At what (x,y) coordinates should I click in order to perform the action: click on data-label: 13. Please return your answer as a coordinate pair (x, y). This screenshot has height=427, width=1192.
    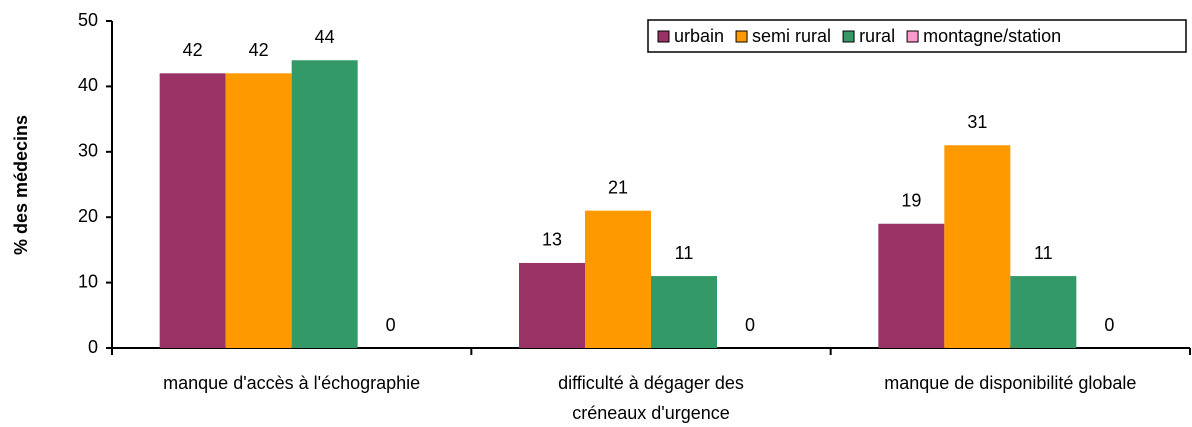
    Looking at the image, I should click on (552, 240).